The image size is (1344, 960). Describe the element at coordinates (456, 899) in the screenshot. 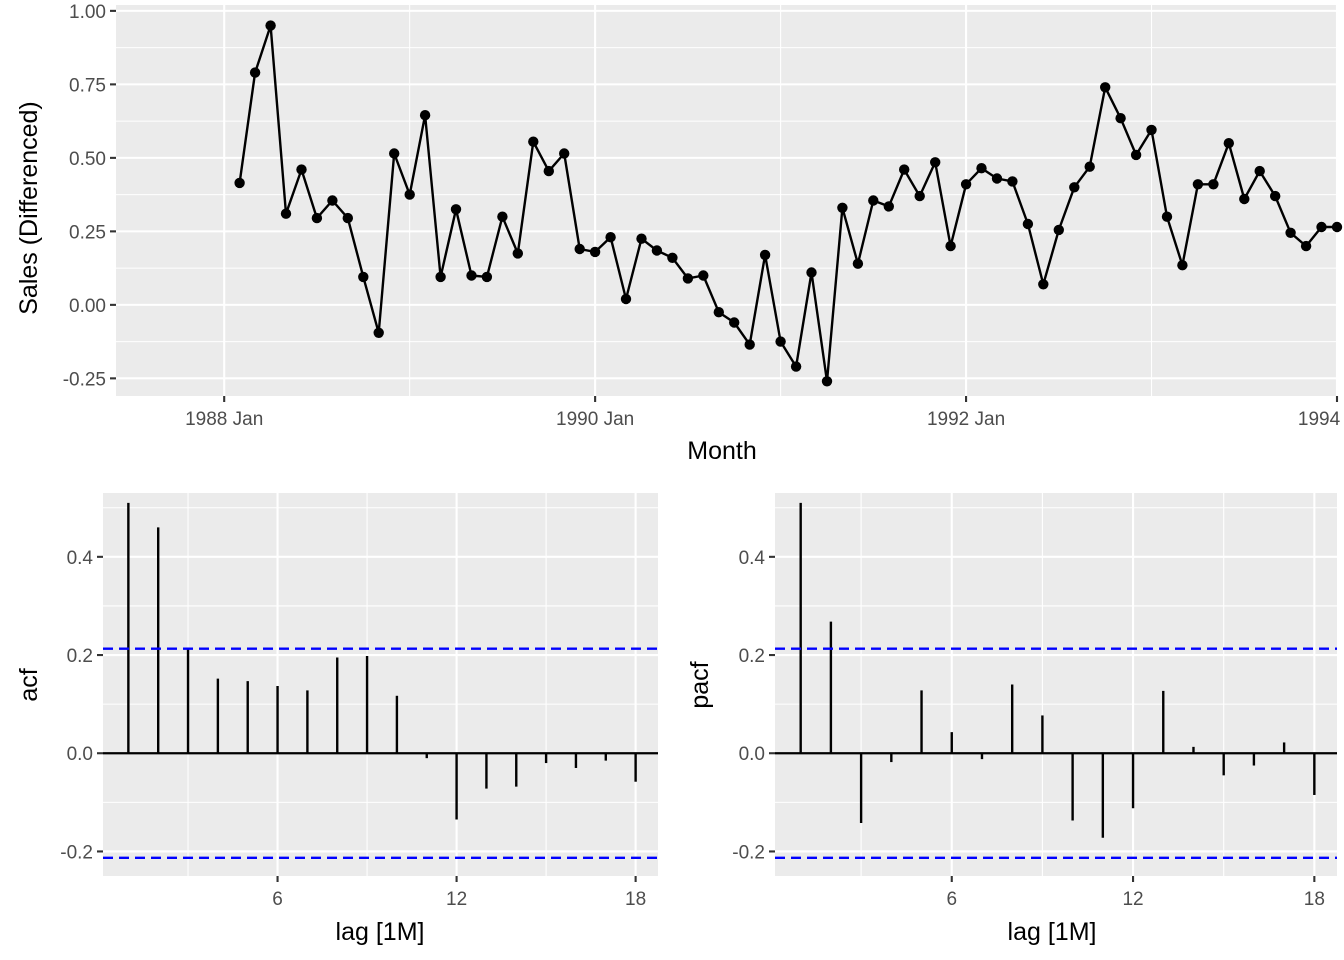

I see `acf-x-tick-label-12: 12` at that location.